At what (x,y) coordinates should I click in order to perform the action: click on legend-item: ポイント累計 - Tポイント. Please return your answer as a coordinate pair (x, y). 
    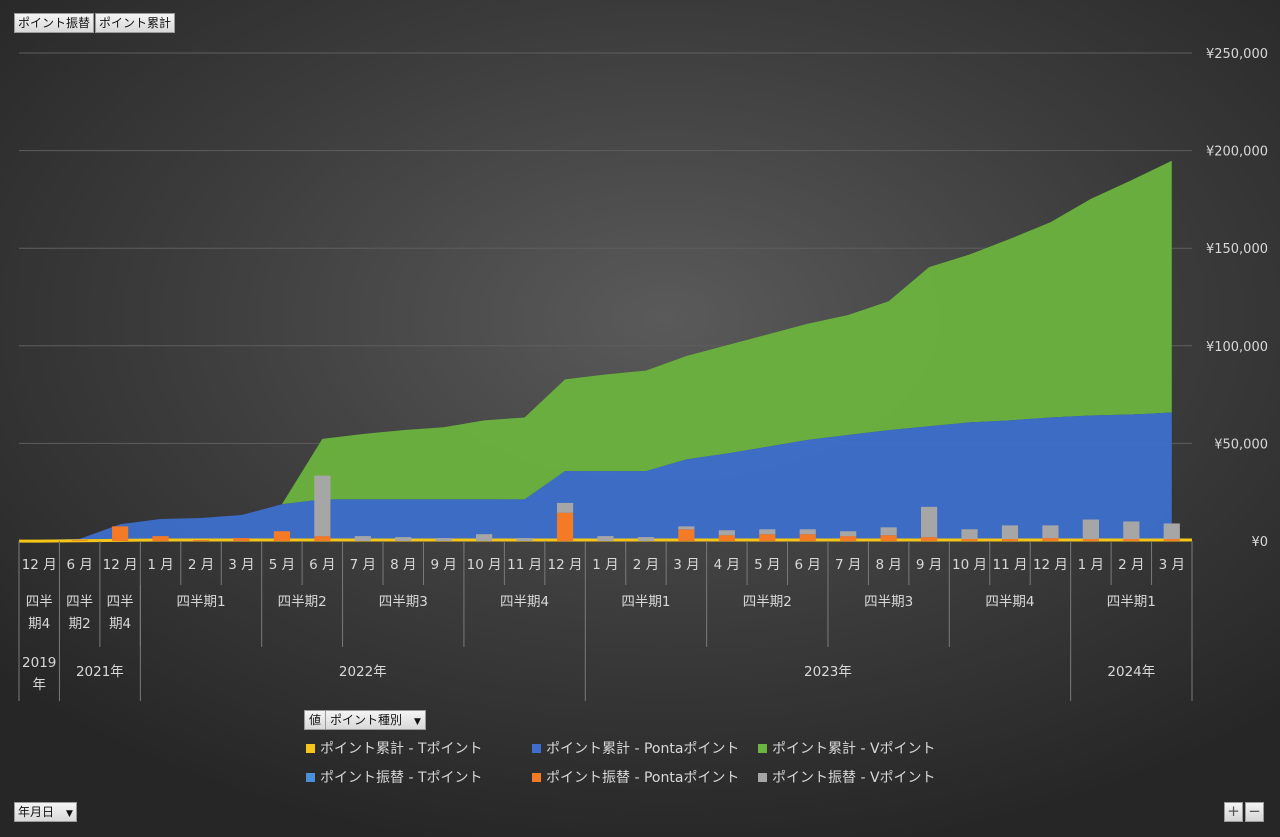
    Looking at the image, I should click on (394, 748).